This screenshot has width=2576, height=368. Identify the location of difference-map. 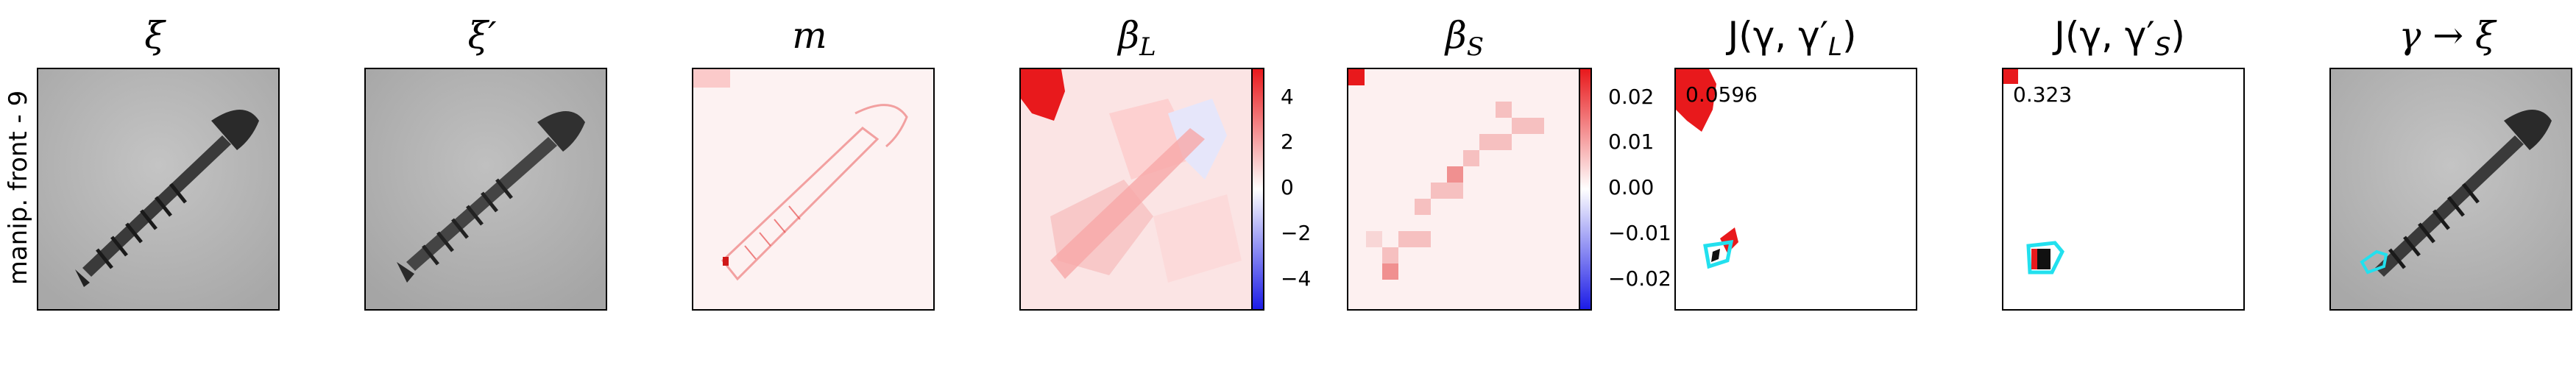
(813, 189).